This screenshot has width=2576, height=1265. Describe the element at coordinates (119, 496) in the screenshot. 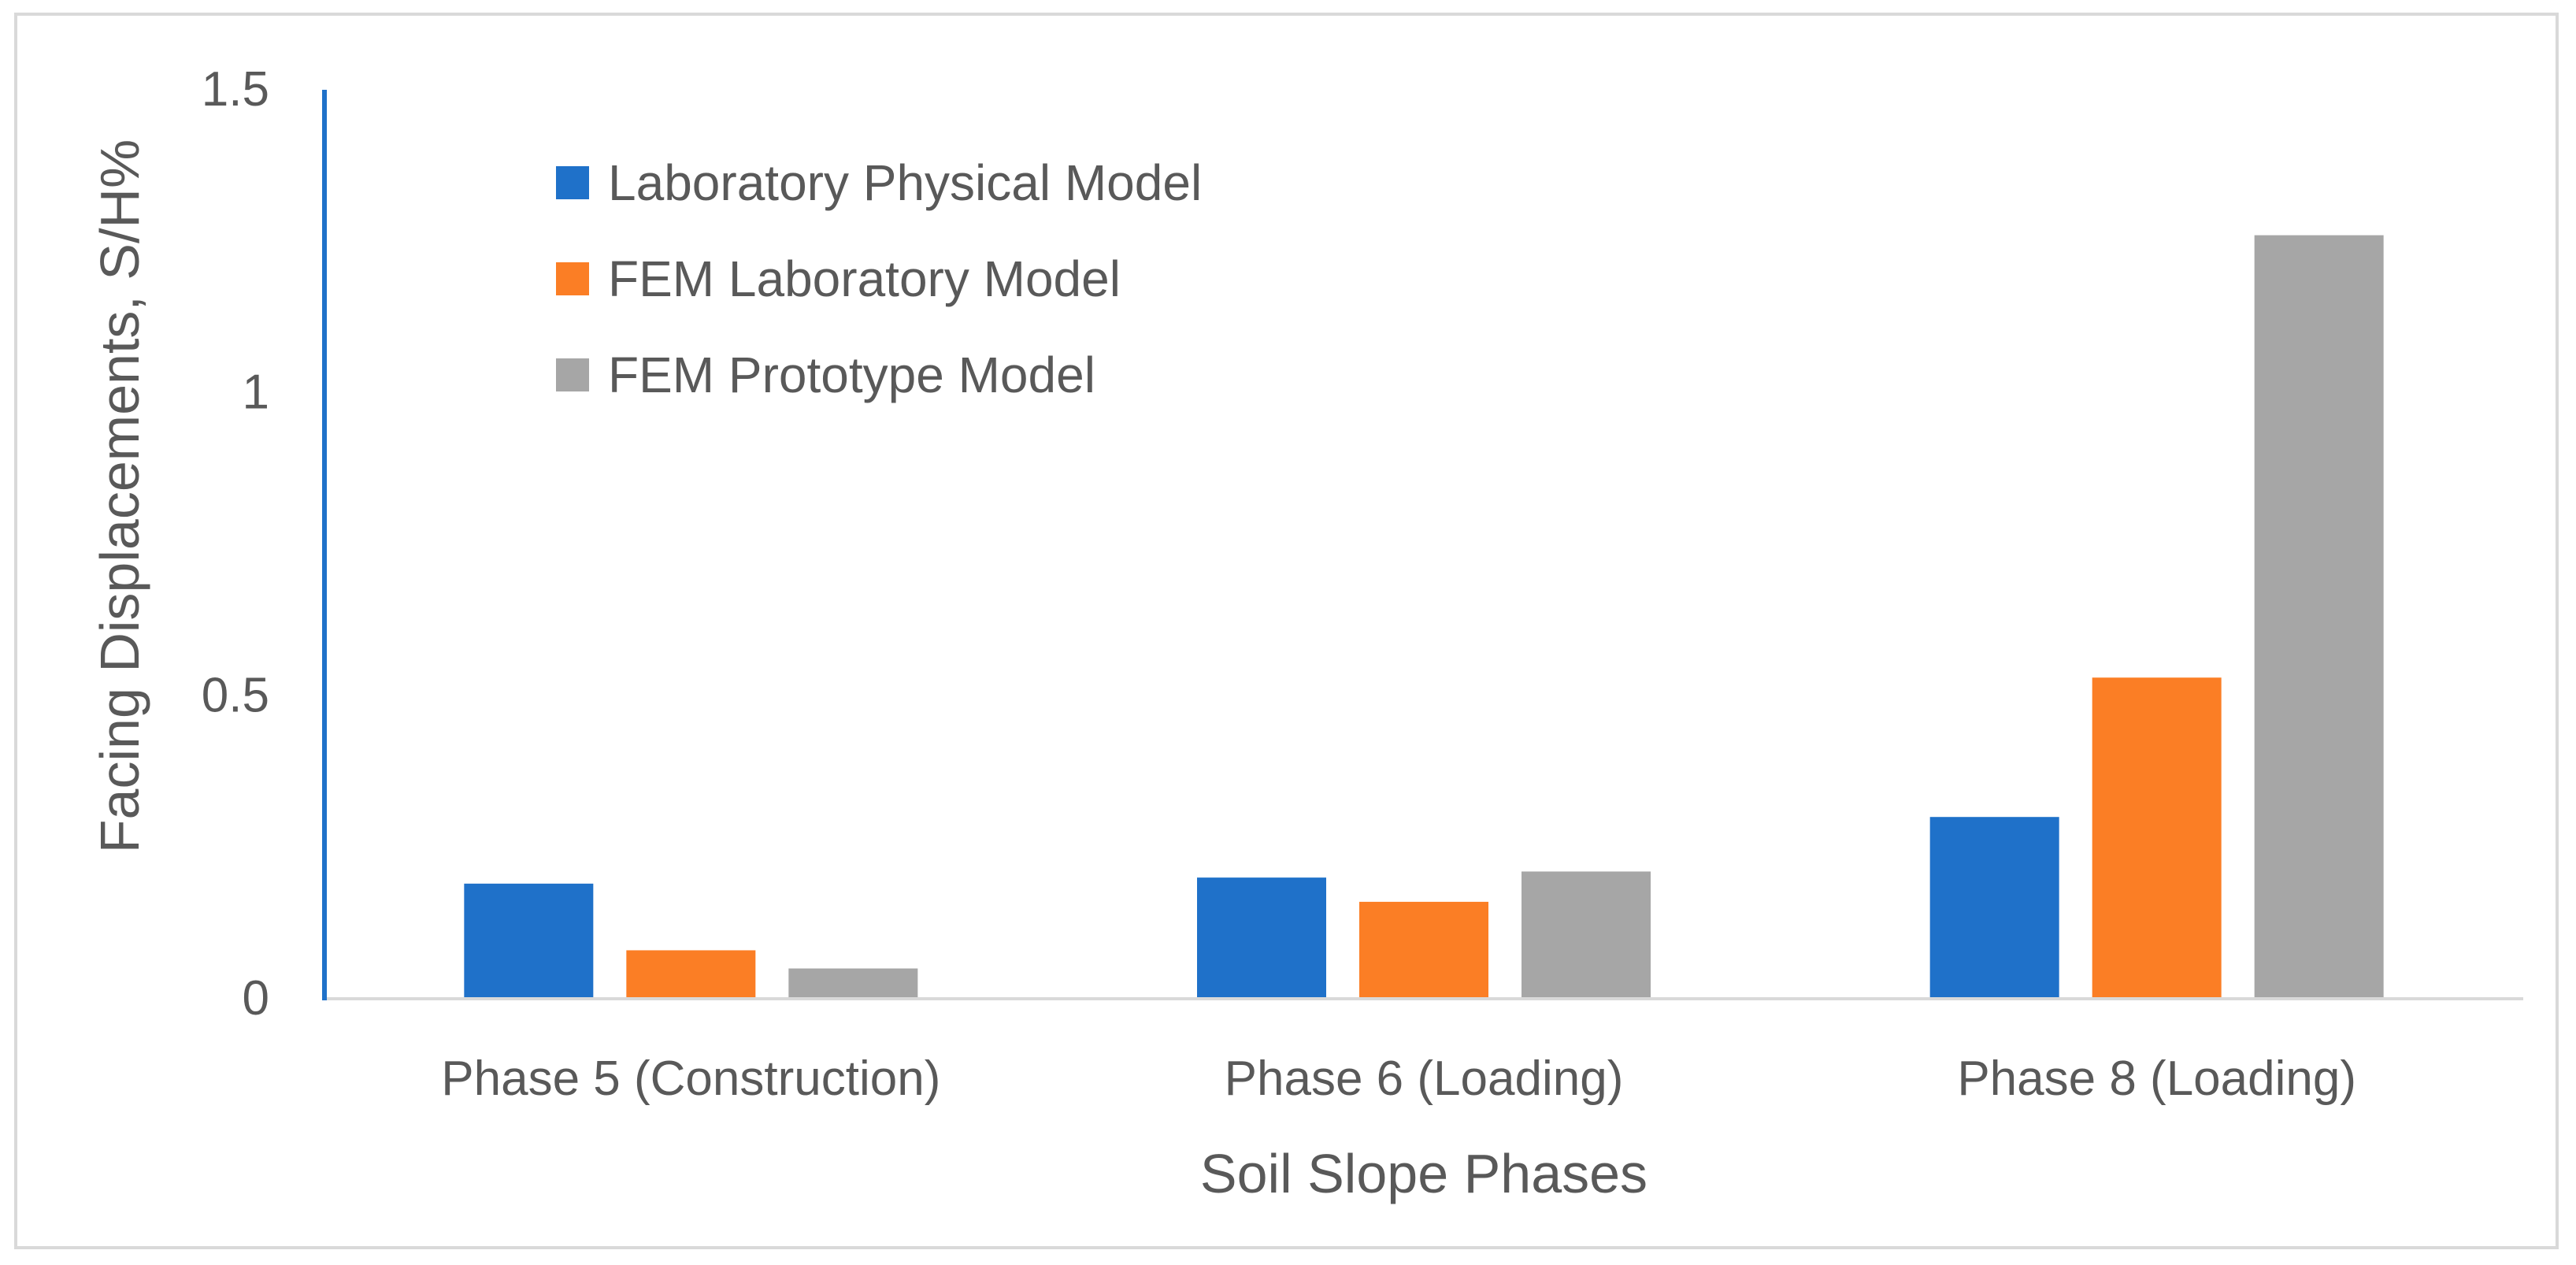

I see `y-axis-title: Facing Displacements, S/H%` at that location.